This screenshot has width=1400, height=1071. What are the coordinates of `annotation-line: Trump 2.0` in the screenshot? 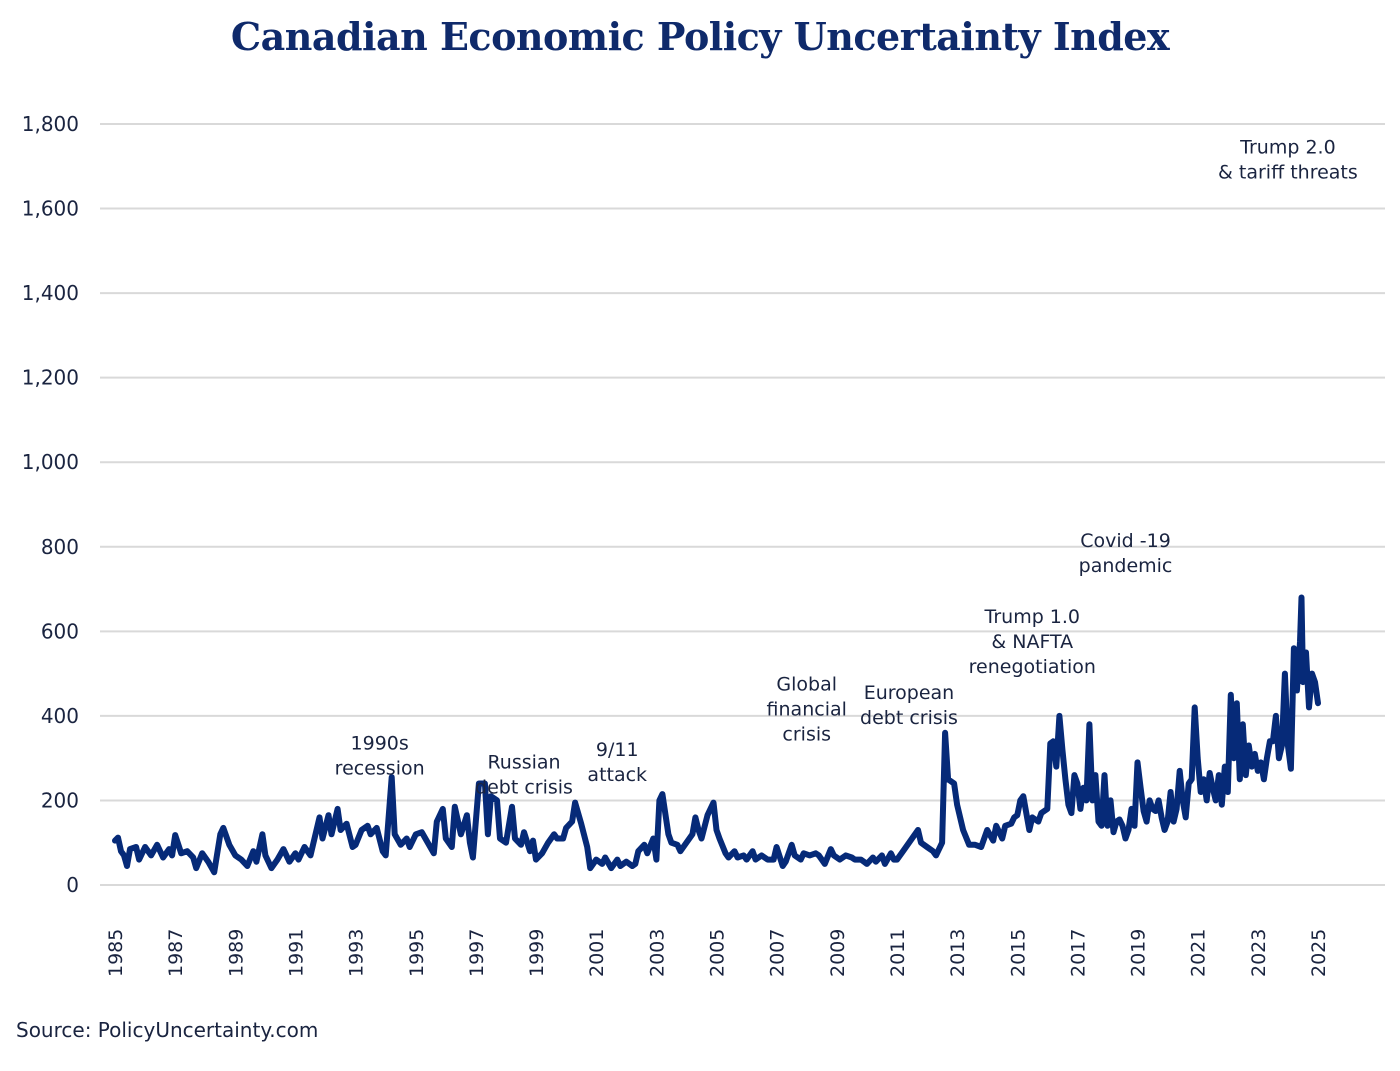 It's located at (1287, 148).